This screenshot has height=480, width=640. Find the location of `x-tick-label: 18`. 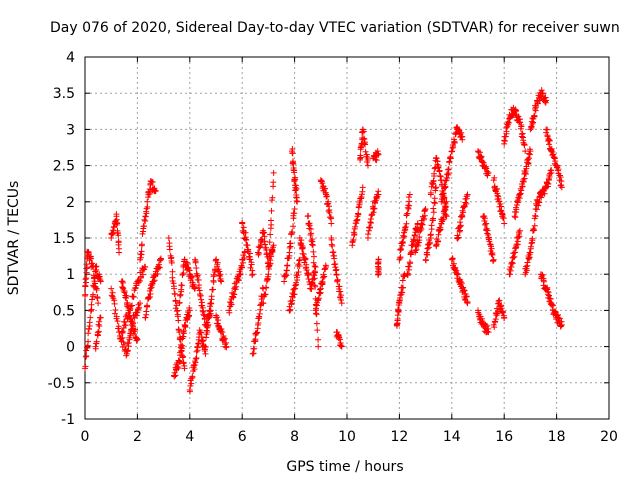

x-tick-label: 18 is located at coordinates (557, 437).